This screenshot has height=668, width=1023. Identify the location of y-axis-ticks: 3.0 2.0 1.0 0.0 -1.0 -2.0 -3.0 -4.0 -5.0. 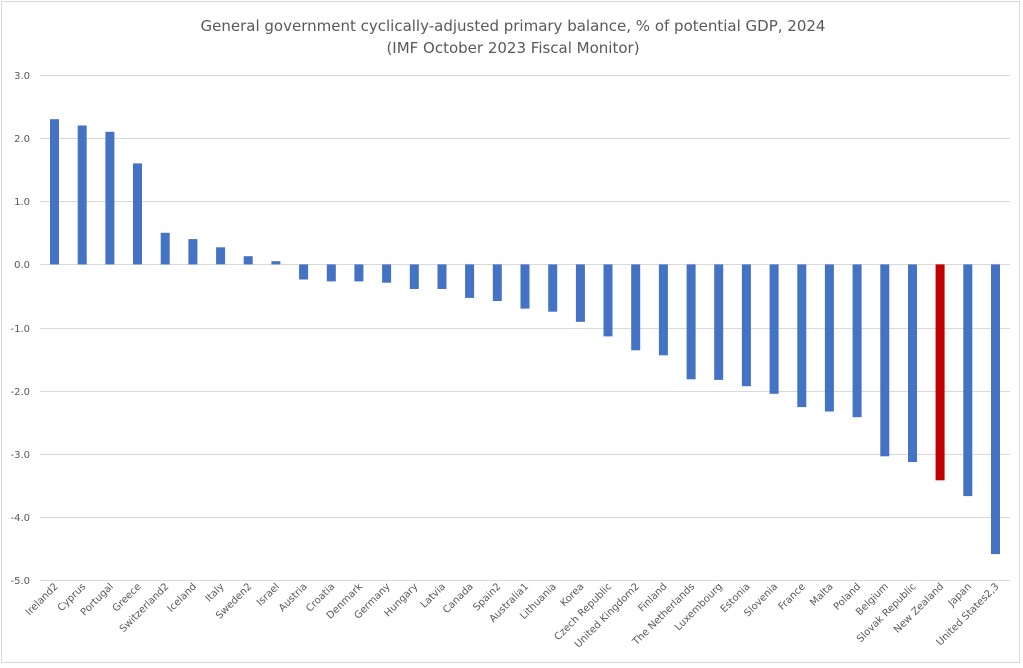
(20, 329).